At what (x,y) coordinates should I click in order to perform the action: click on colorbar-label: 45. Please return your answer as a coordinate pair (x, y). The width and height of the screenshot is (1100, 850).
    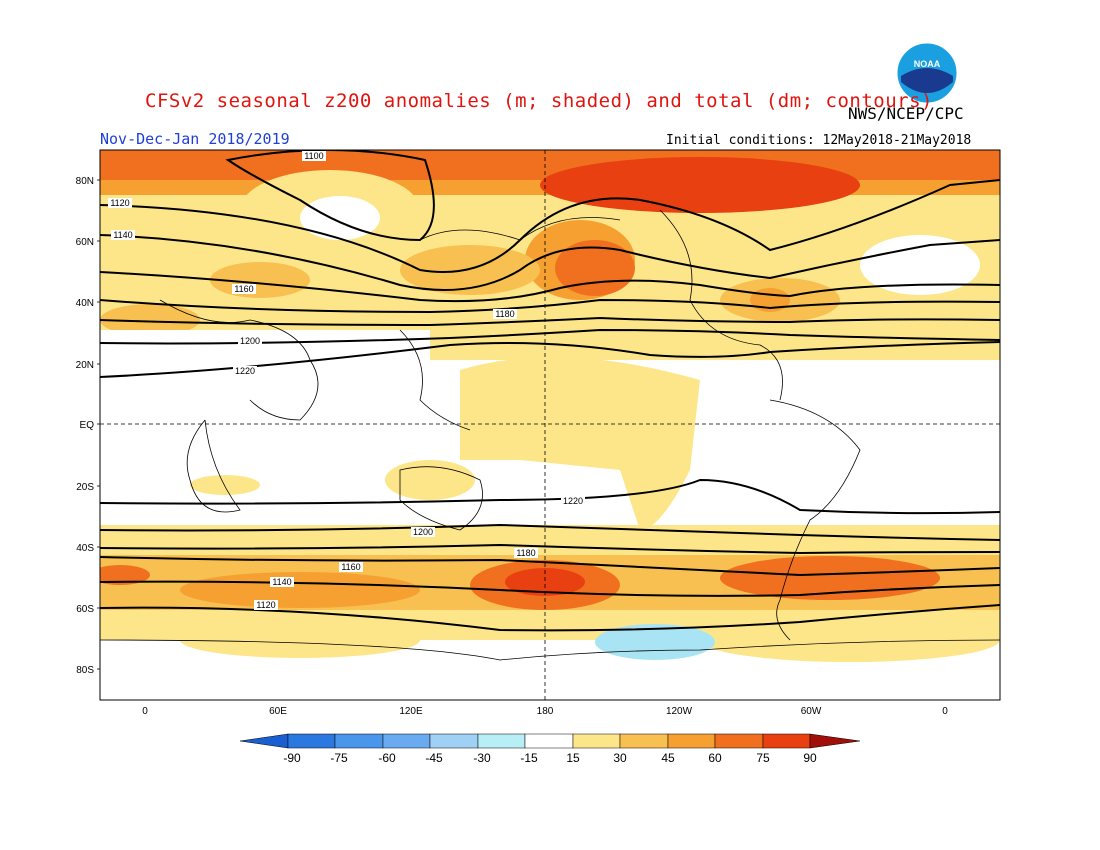
    Looking at the image, I should click on (668, 758).